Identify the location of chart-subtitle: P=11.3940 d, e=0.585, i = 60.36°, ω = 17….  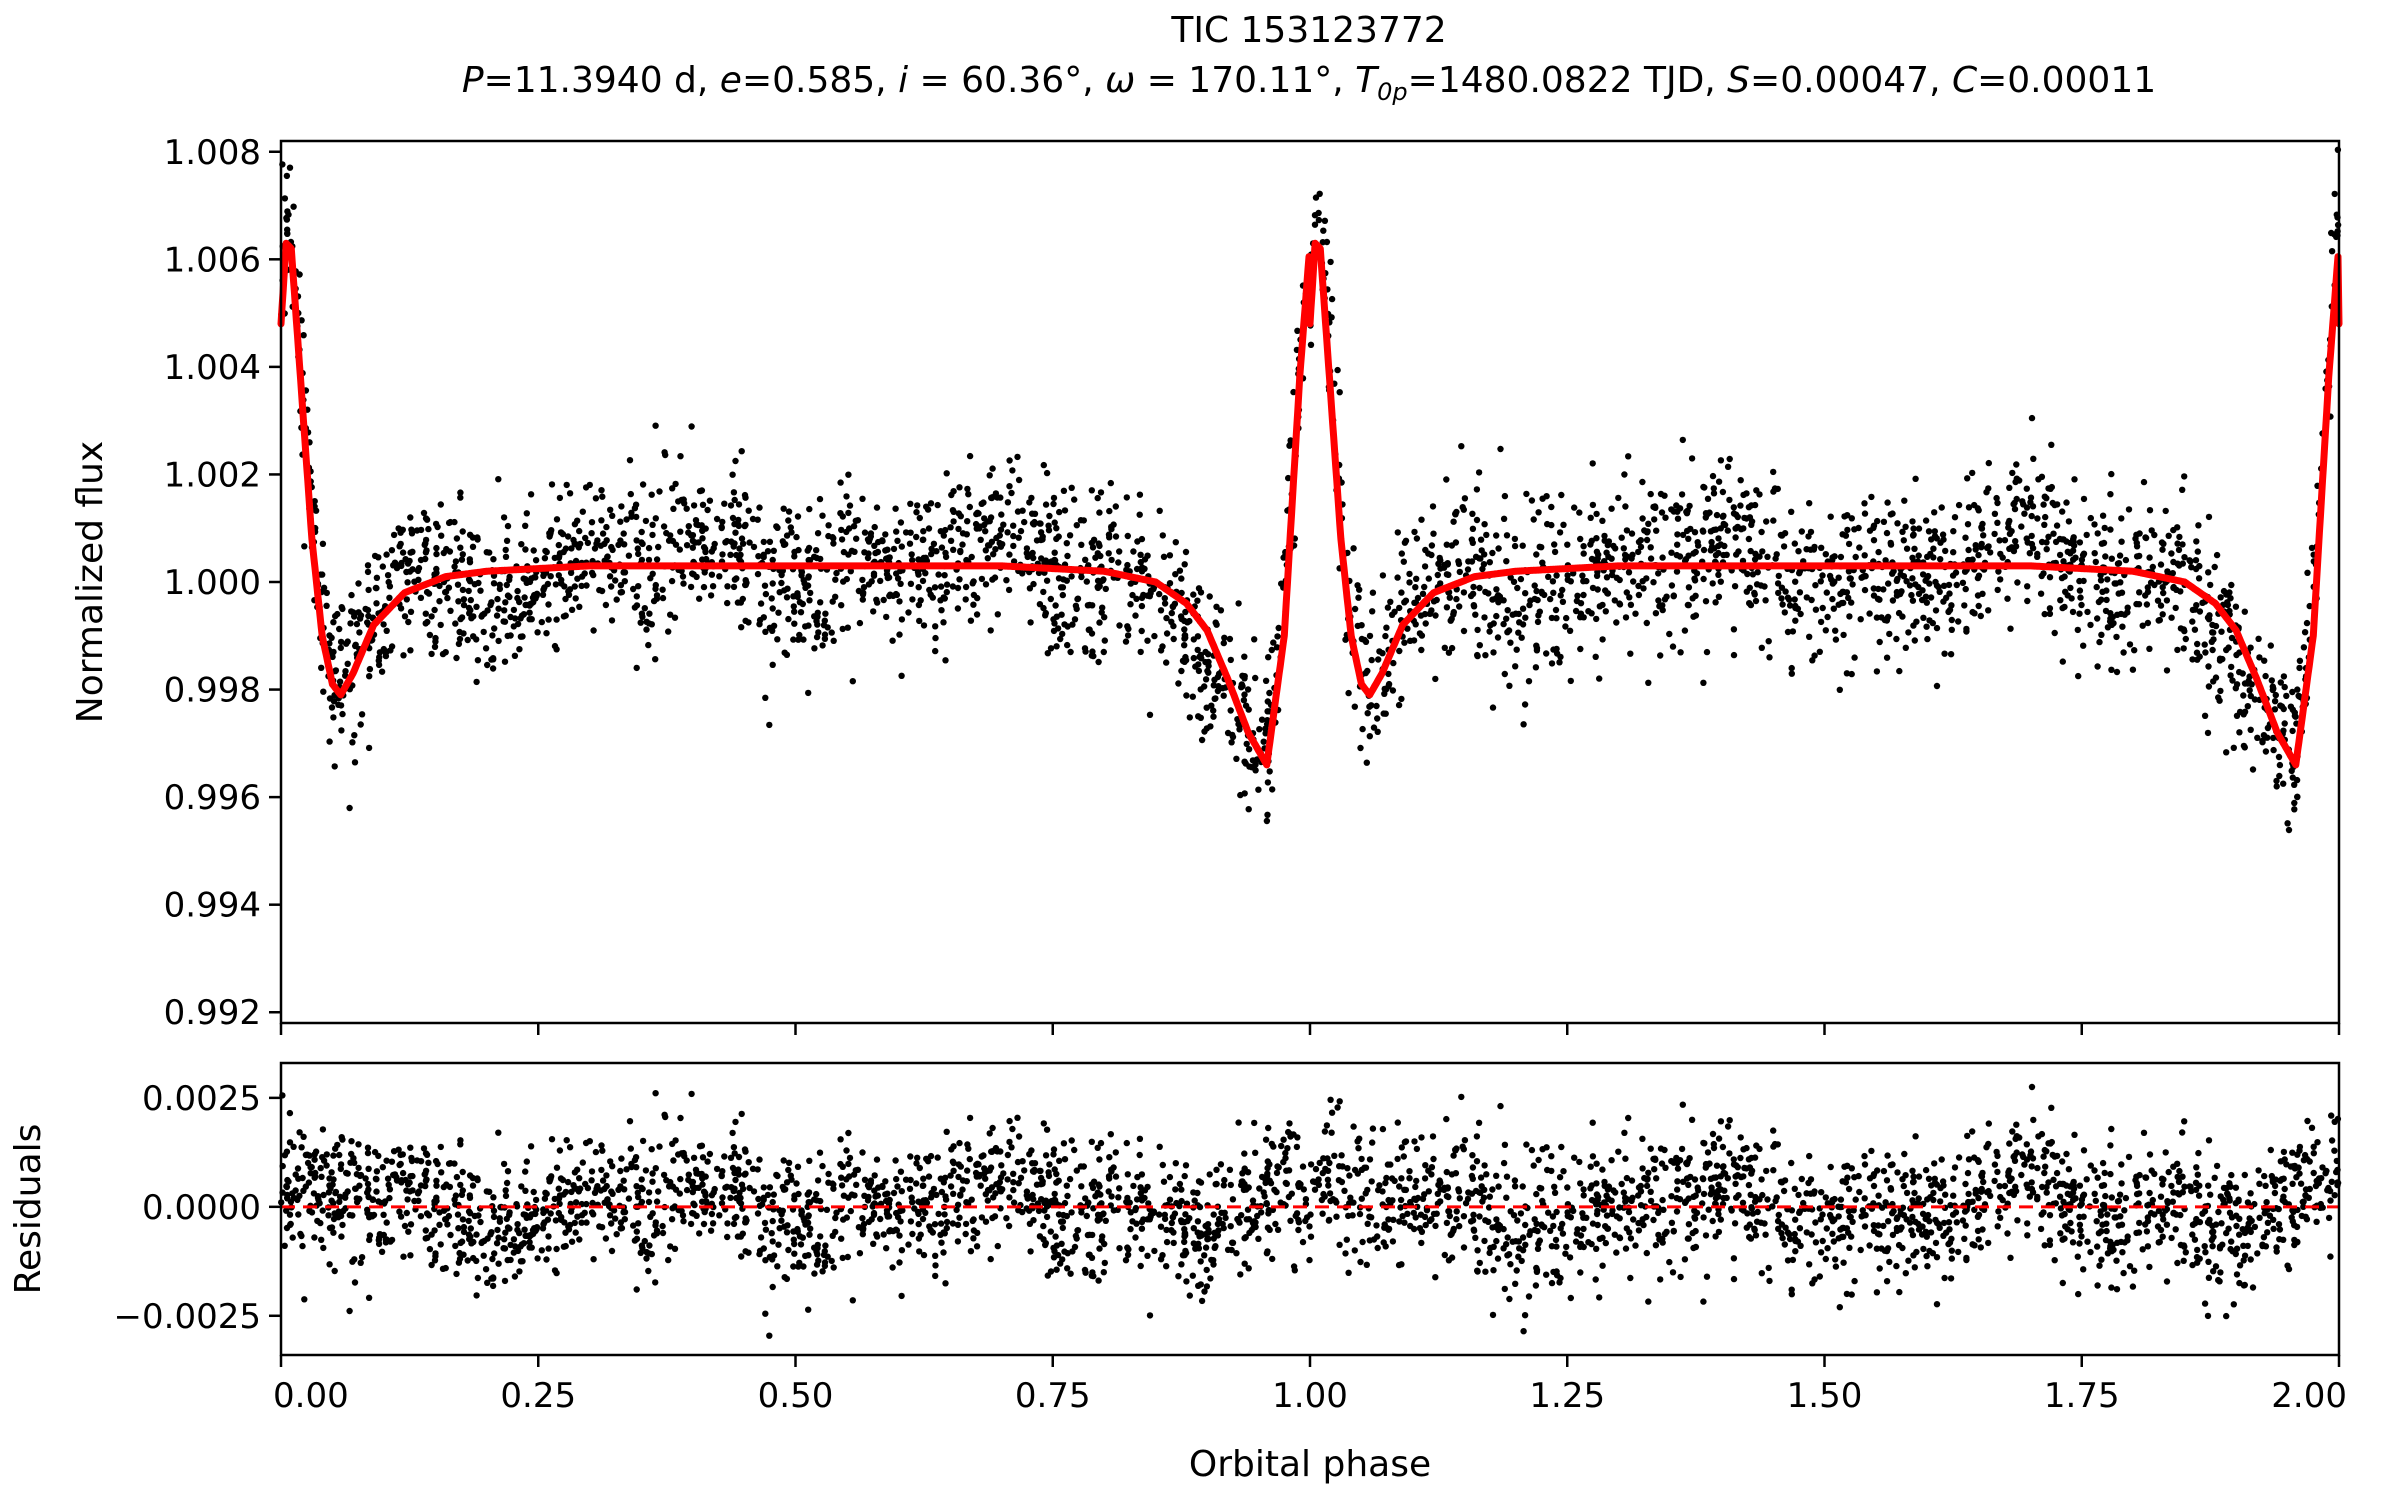
(1309, 83).